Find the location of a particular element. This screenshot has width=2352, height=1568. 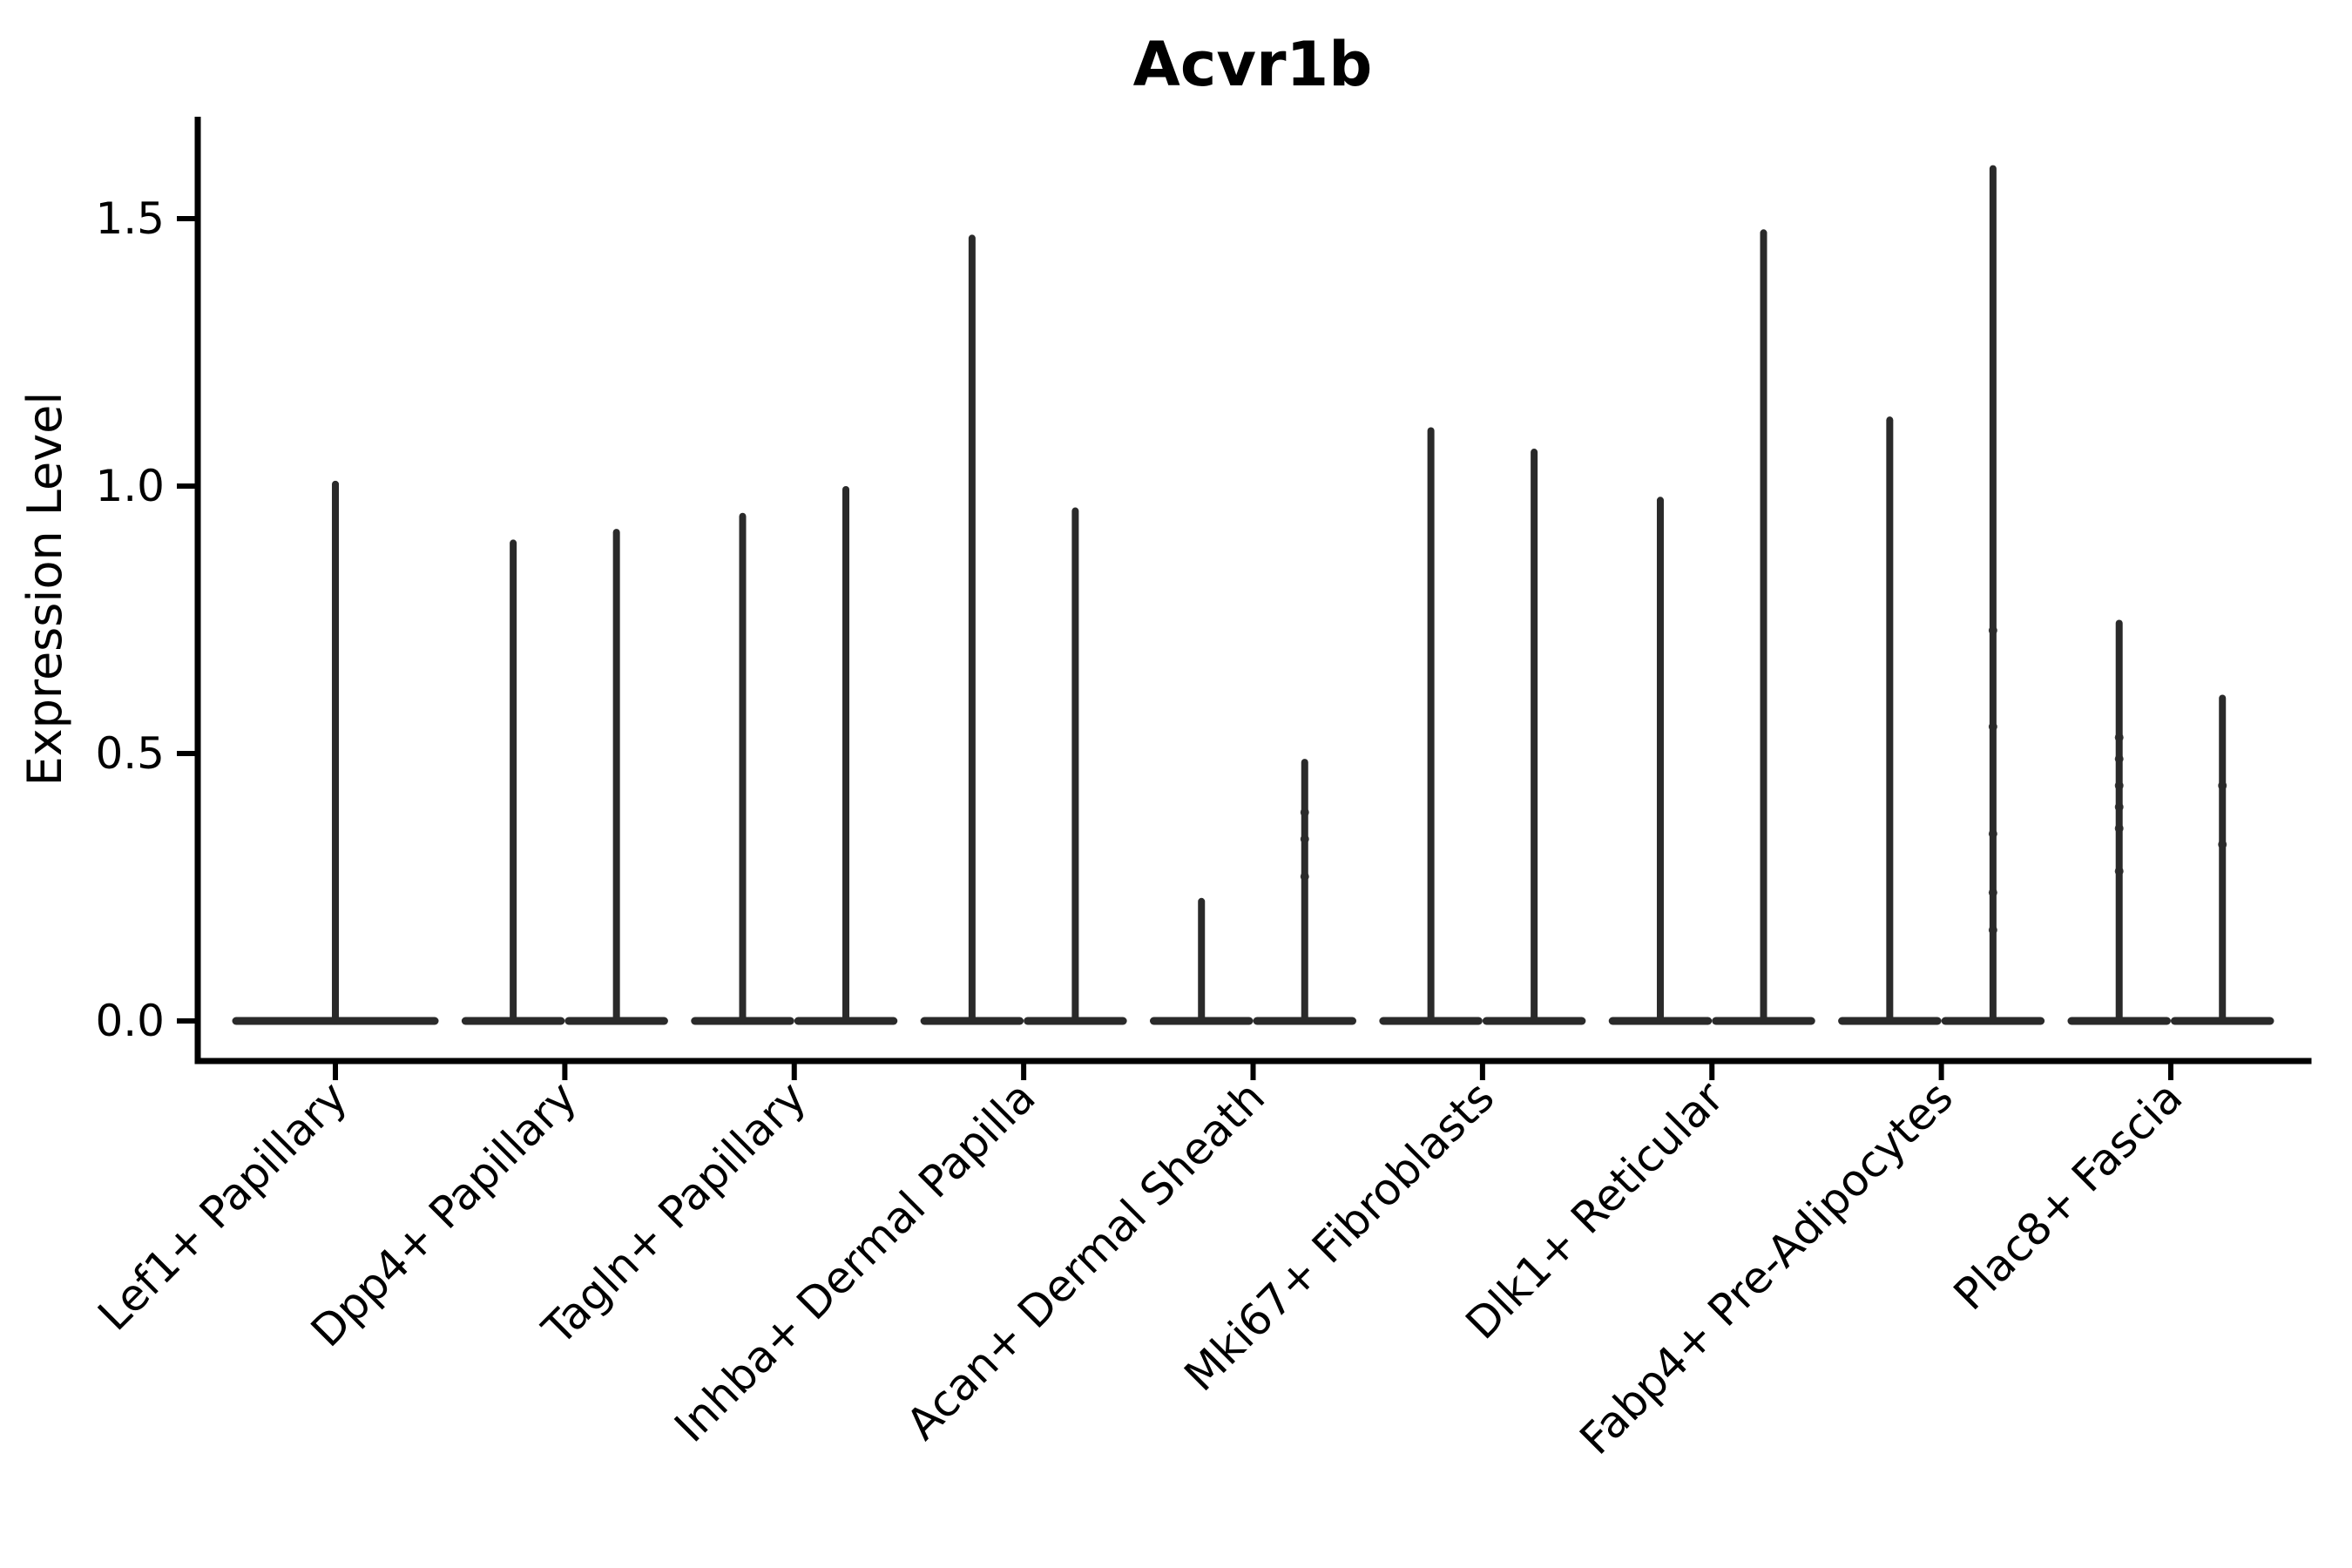

y-axis-ticks: 0.0 0.5 1.0 1.5 is located at coordinates (146, 619).